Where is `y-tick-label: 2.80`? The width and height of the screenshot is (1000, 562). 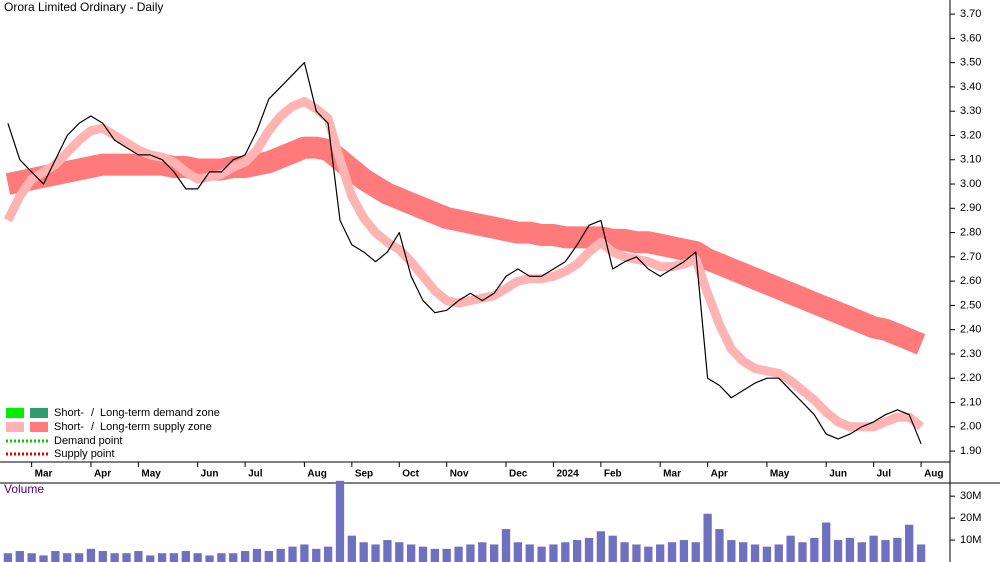
y-tick-label: 2.80 is located at coordinates (970, 232).